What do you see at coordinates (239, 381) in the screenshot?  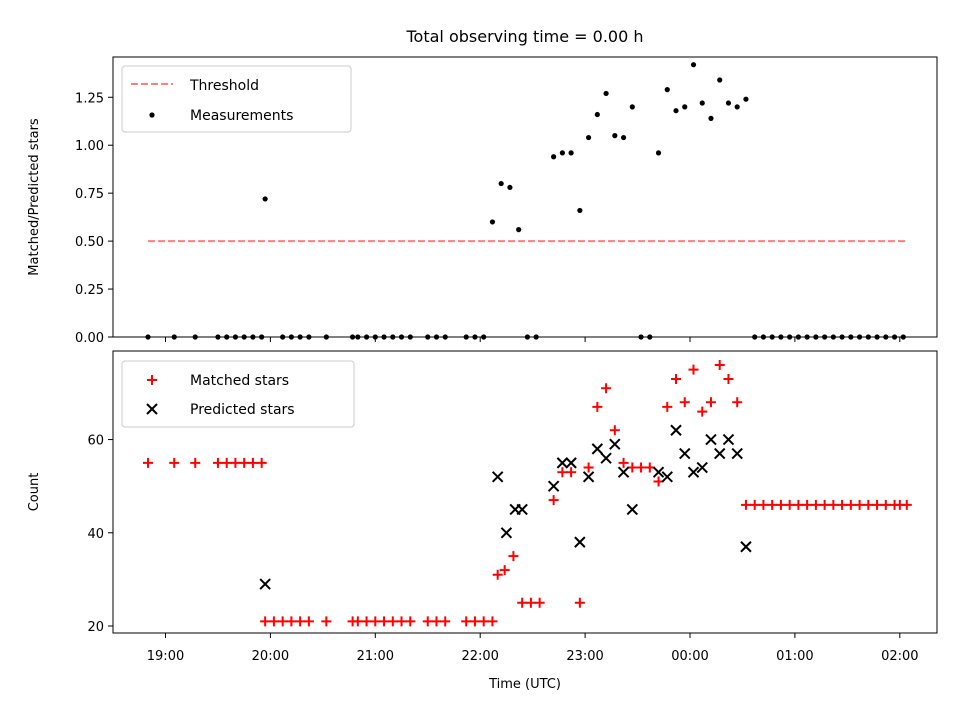 I see `legend-matched-label: Matched stars` at bounding box center [239, 381].